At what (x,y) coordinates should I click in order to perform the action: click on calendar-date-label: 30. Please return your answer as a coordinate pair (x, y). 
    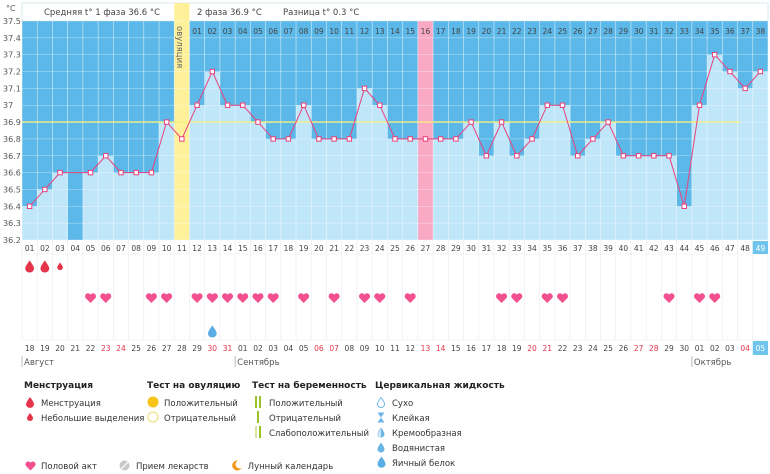
    Looking at the image, I should click on (213, 348).